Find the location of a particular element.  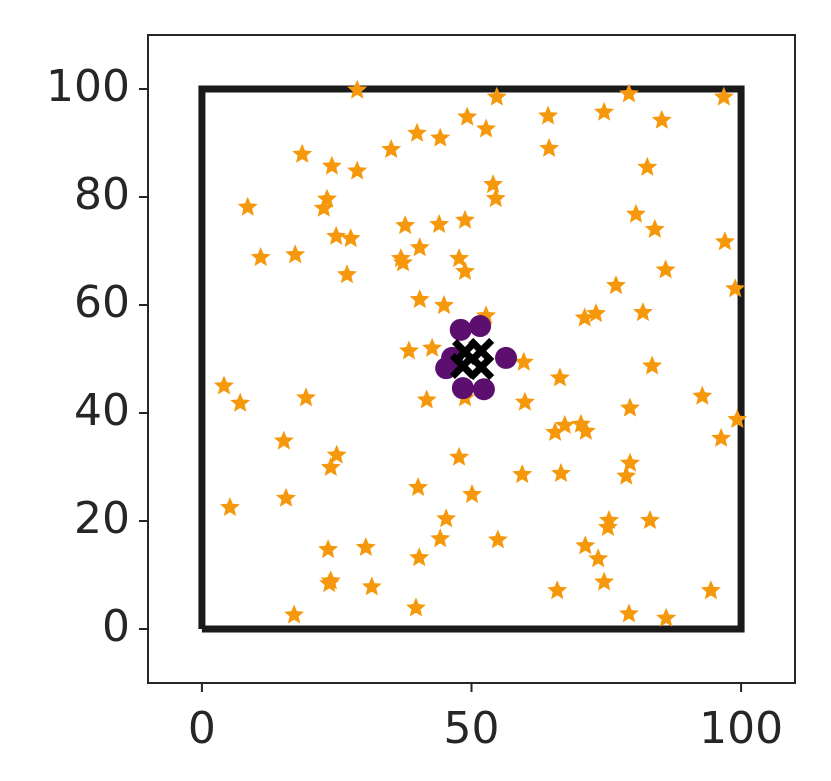

x-point is located at coordinates (481, 367).